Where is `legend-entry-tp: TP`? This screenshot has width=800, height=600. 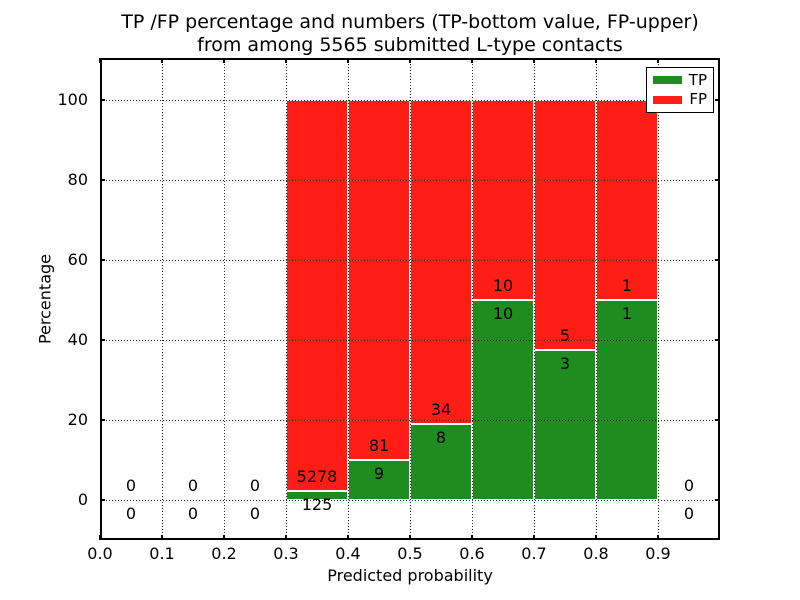 legend-entry-tp: TP is located at coordinates (680, 79).